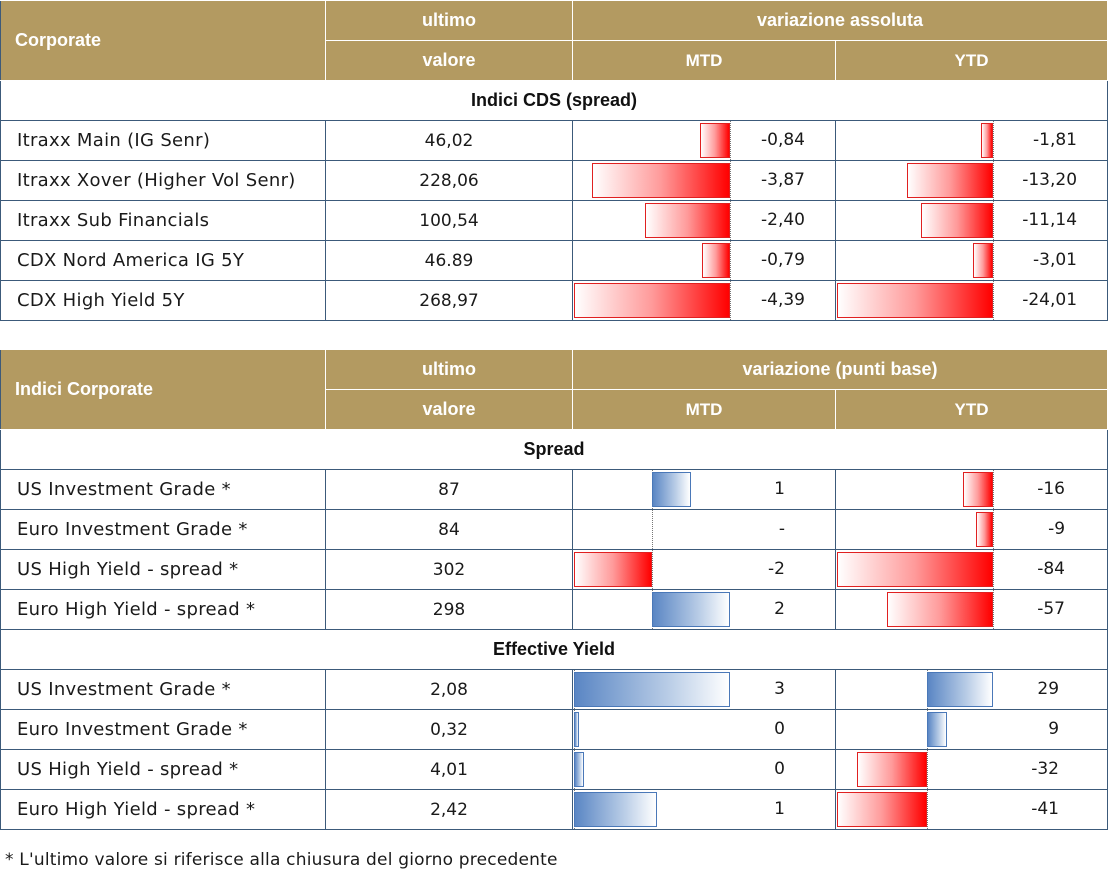  Describe the element at coordinates (163, 300) in the screenshot. I see `index-name: CDX High Yield 5Y` at that location.